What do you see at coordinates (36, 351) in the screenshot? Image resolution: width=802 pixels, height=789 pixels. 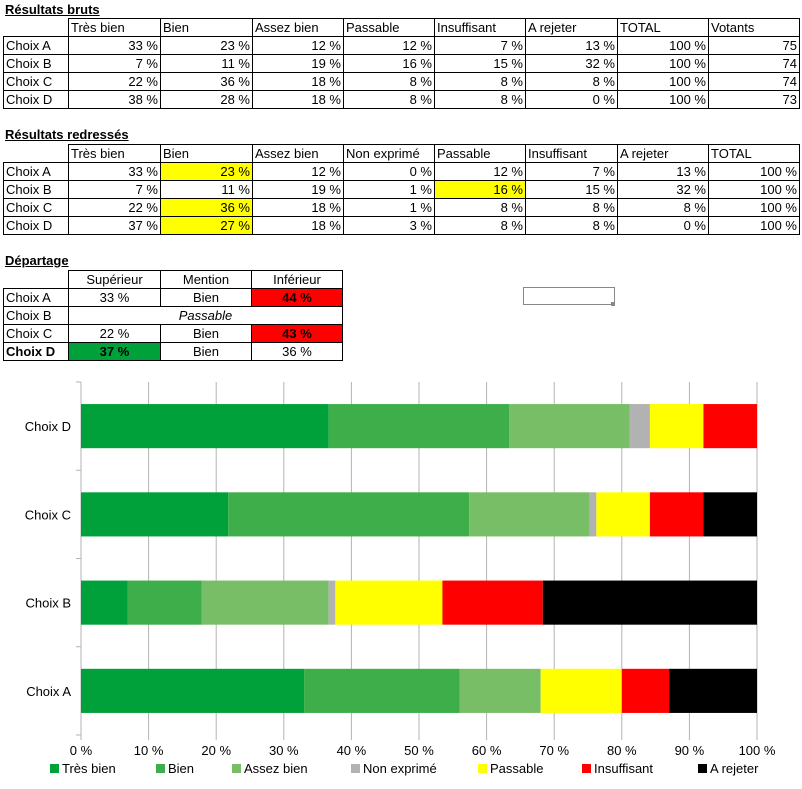 I see `row-label-winner: Choix D` at bounding box center [36, 351].